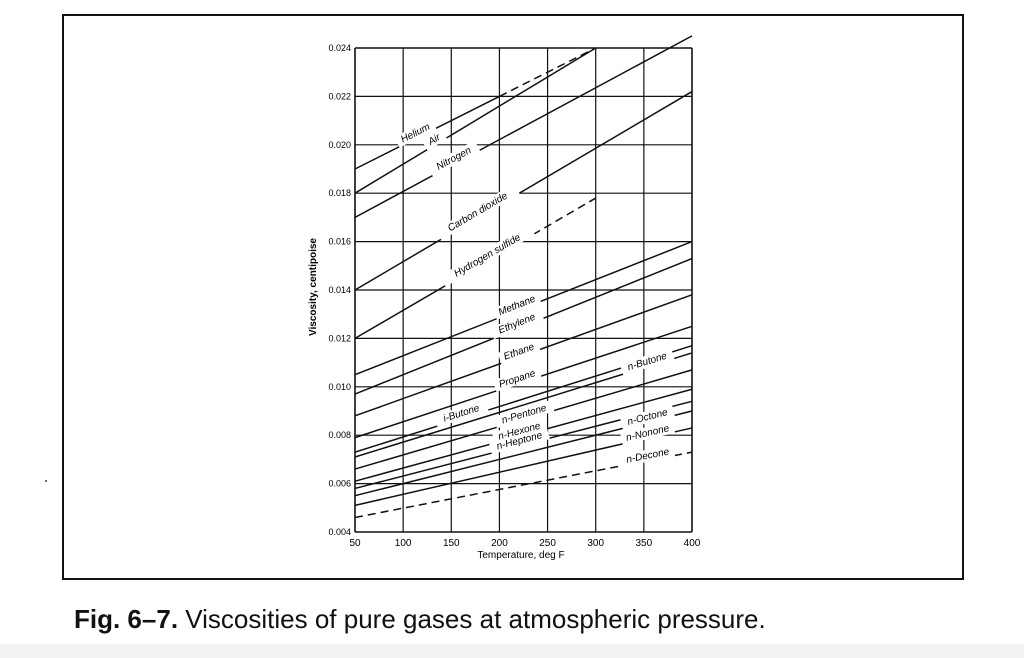 The image size is (1024, 658). I want to click on y-tick-label: 0.016, so click(339, 242).